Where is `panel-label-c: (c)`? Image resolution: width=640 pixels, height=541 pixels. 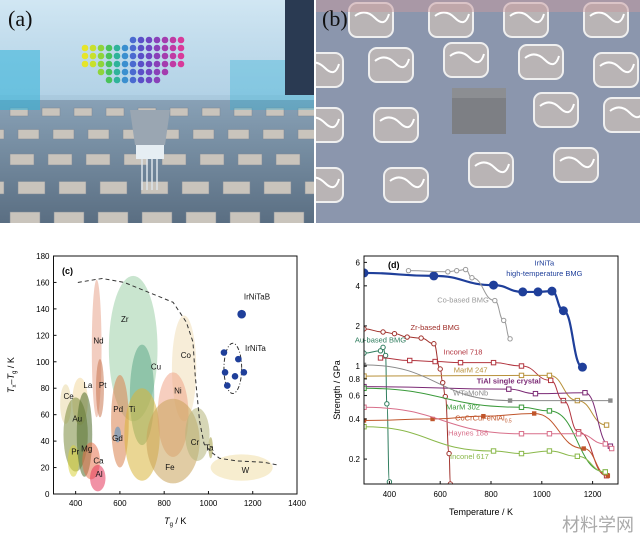
panel-label-c: (c) is located at coordinates (67, 271).